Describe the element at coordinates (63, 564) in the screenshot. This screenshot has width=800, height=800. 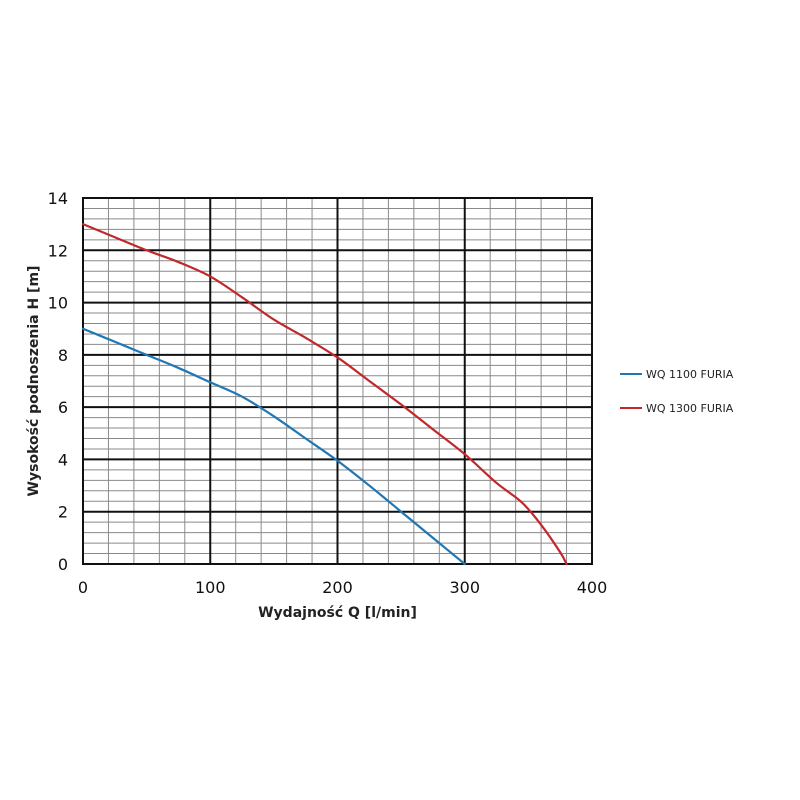
I see `y-tick-label: 0` at that location.